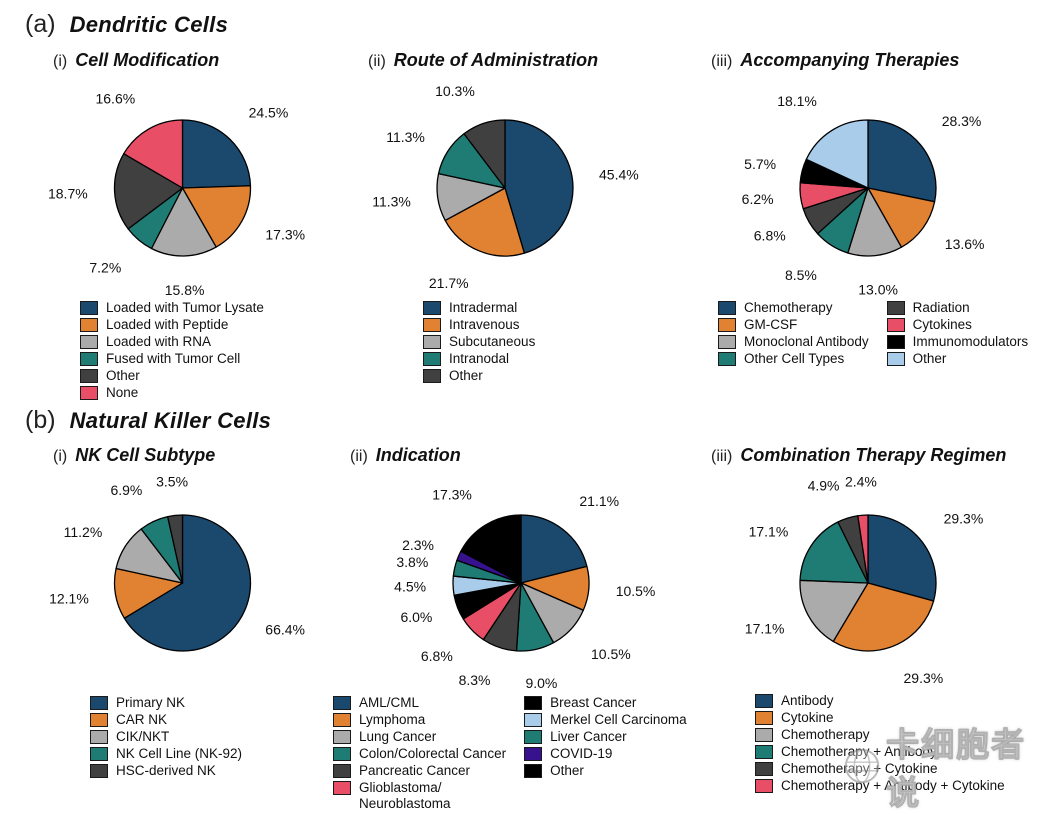 The height and width of the screenshot is (814, 1053). What do you see at coordinates (391, 201) in the screenshot?
I see `pie-percent-label: 11.3%` at bounding box center [391, 201].